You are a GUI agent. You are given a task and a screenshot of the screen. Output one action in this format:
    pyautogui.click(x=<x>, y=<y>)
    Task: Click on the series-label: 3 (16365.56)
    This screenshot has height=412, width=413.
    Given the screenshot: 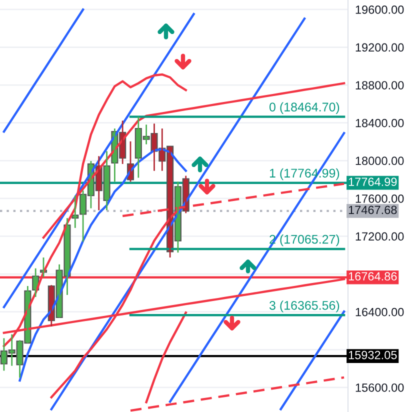 What is the action you would take?
    pyautogui.click(x=304, y=306)
    